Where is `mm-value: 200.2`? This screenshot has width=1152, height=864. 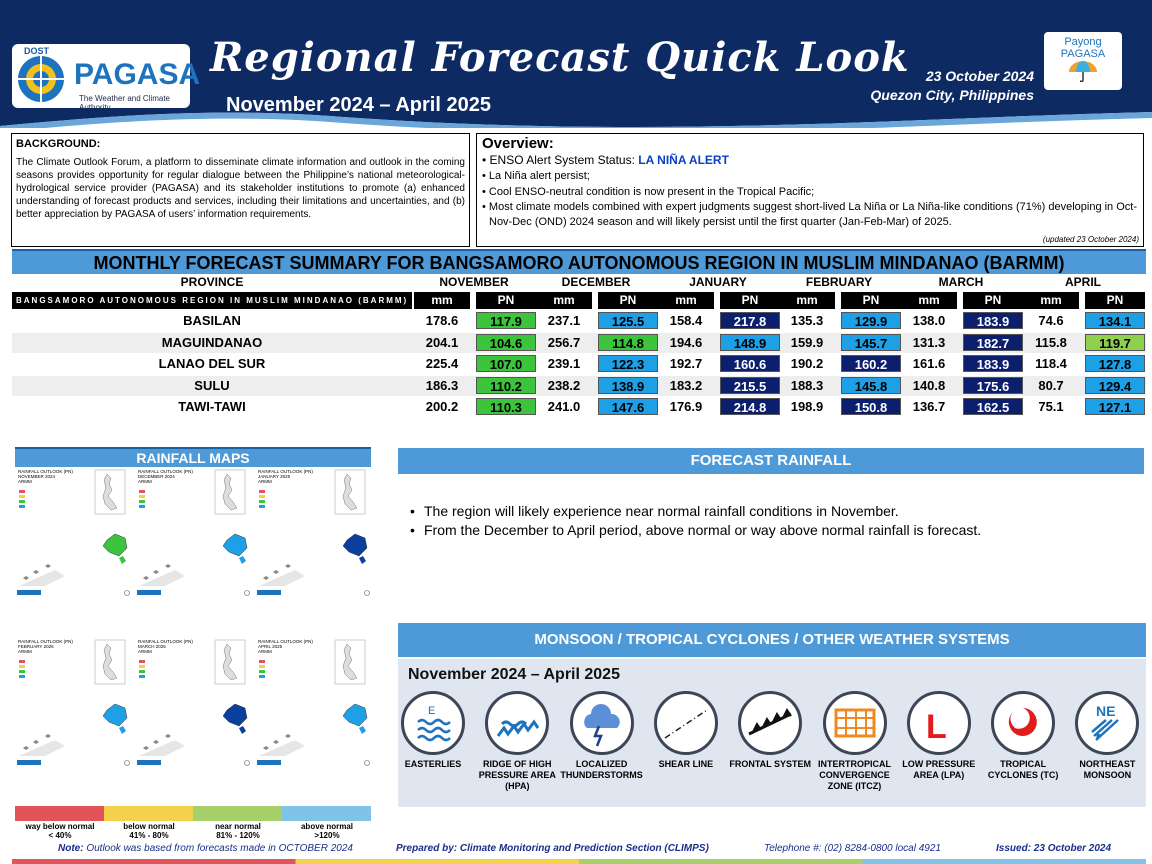 mm-value: 200.2 is located at coordinates (442, 406).